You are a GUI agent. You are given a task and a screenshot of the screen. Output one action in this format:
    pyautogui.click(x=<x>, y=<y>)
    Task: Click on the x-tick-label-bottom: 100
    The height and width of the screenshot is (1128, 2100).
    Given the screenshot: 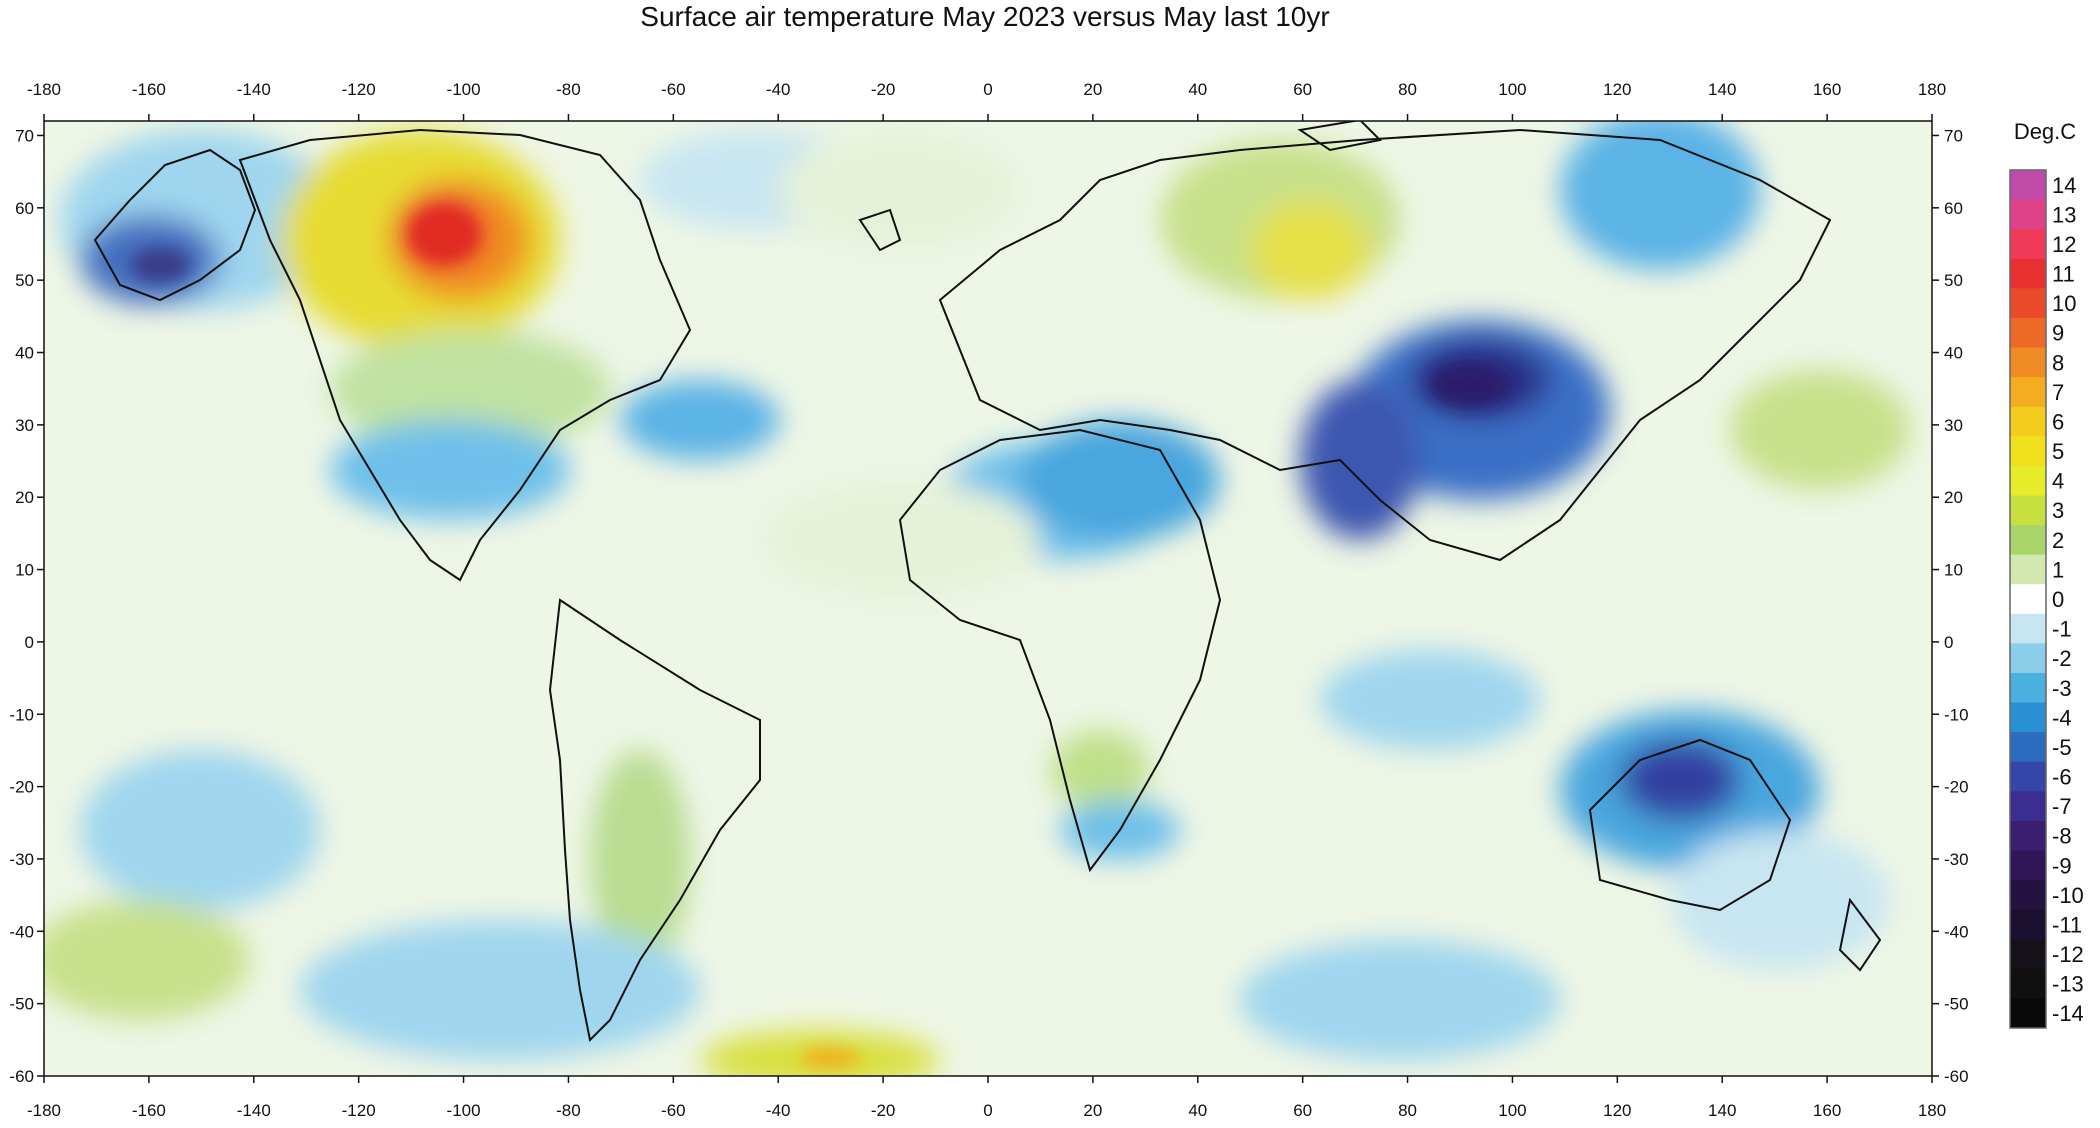 What is the action you would take?
    pyautogui.click(x=1512, y=1110)
    